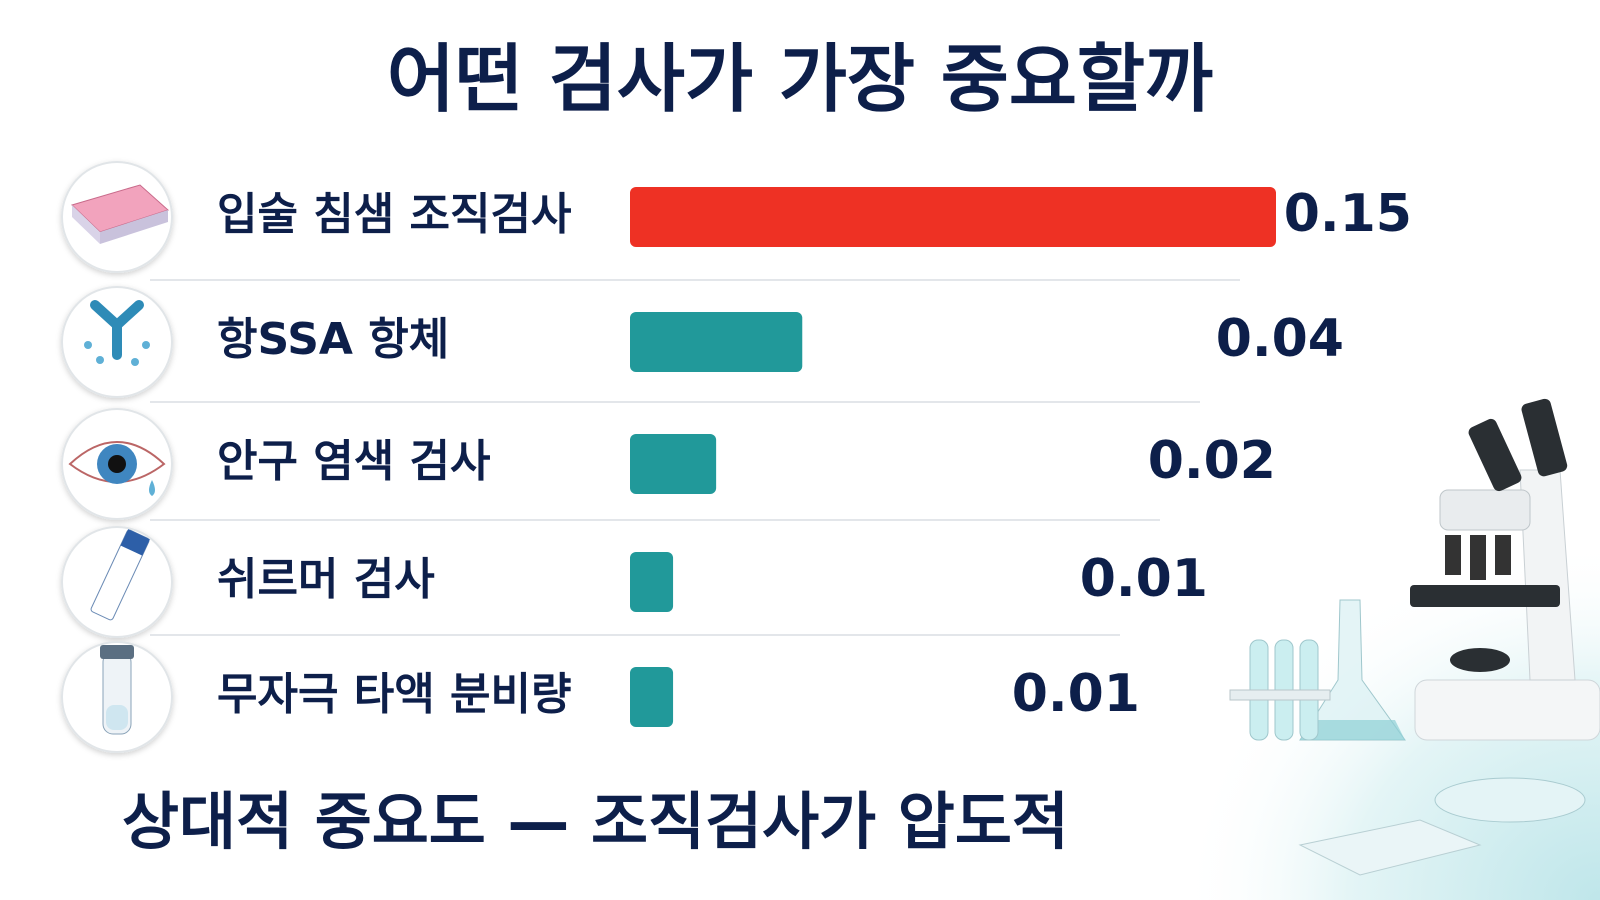 The width and height of the screenshot is (1600, 900). I want to click on value-label: 0.04, so click(1280, 339).